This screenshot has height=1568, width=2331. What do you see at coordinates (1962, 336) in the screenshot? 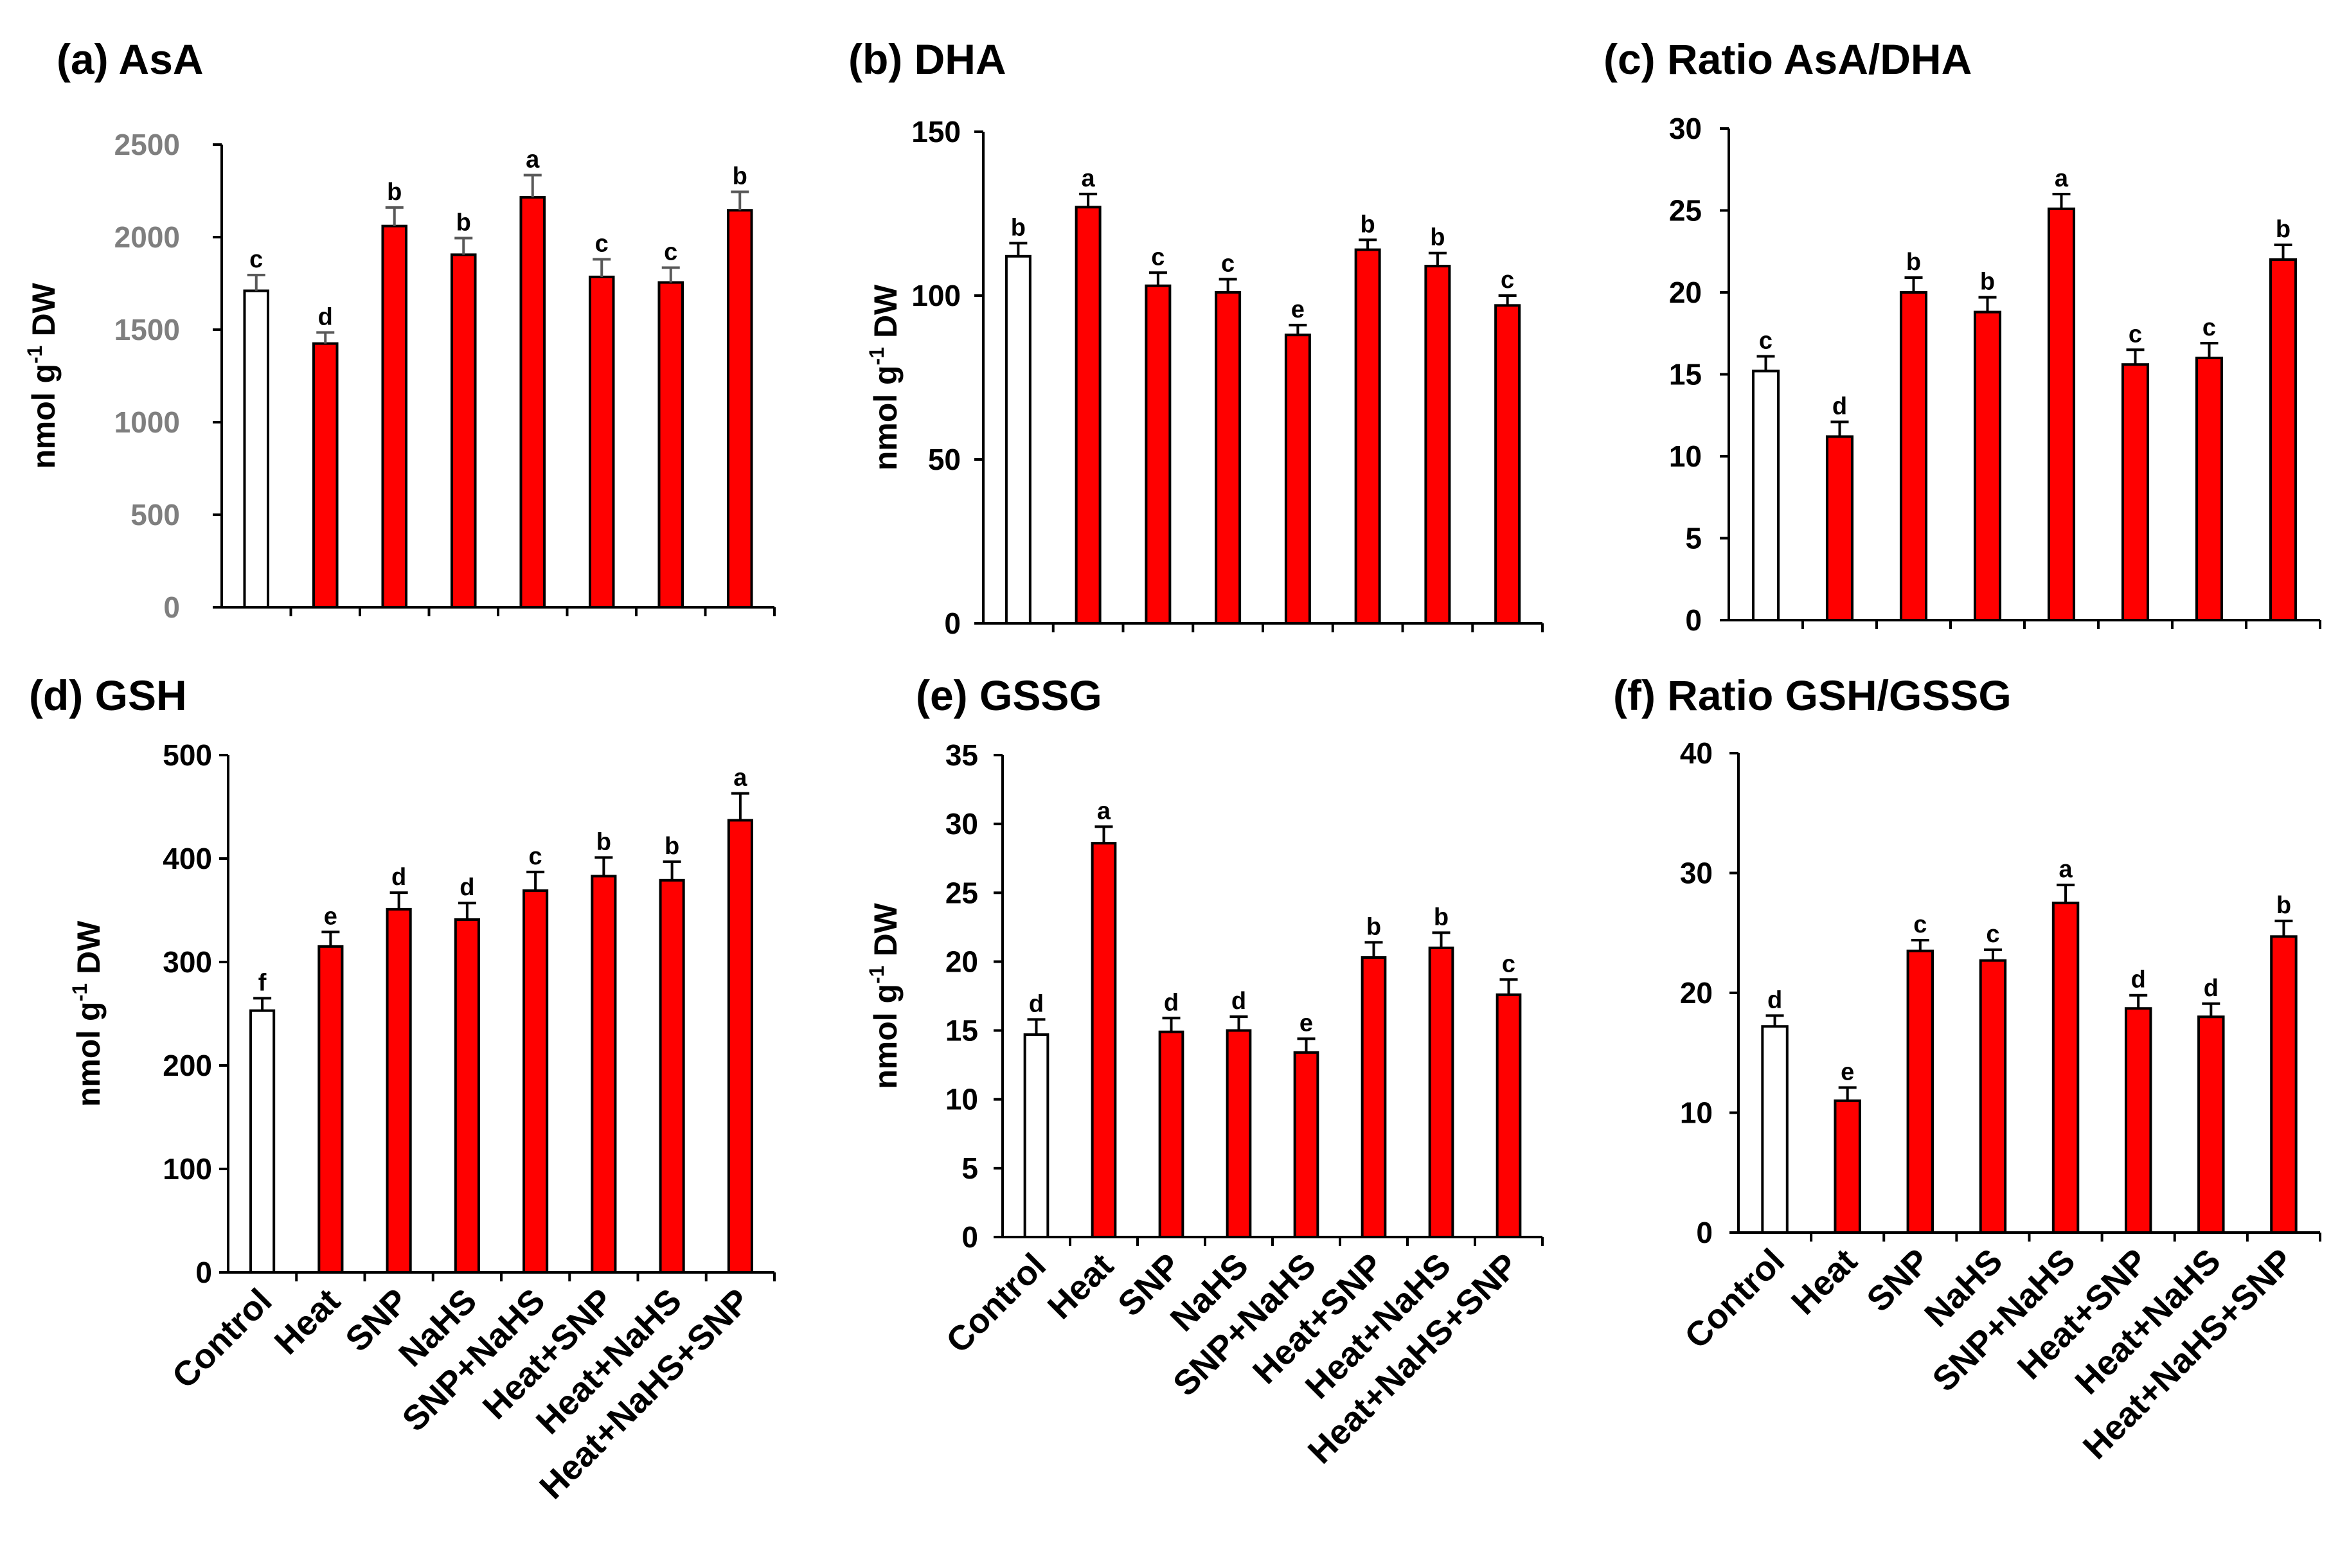
I see `panel-c: (c) Ratio AsA/DHA 0 5 10 15 20 25 30 c d b b a c c b` at bounding box center [1962, 336].